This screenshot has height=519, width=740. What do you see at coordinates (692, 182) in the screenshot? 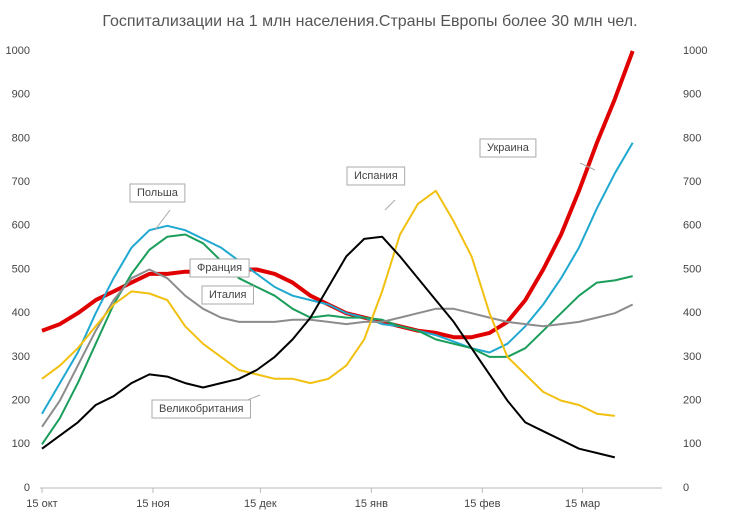
I see `y2-tick-label: 700` at bounding box center [692, 182].